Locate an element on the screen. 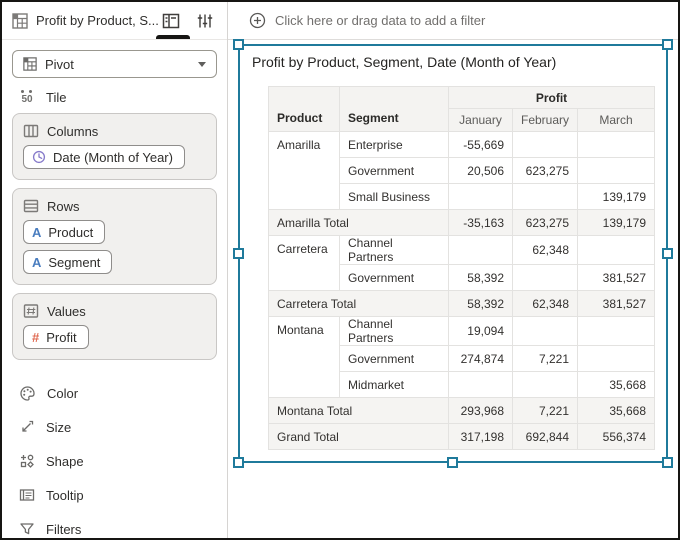 Image resolution: width=680 pixels, height=540 pixels. value-cell: -55,669 is located at coordinates (480, 144).